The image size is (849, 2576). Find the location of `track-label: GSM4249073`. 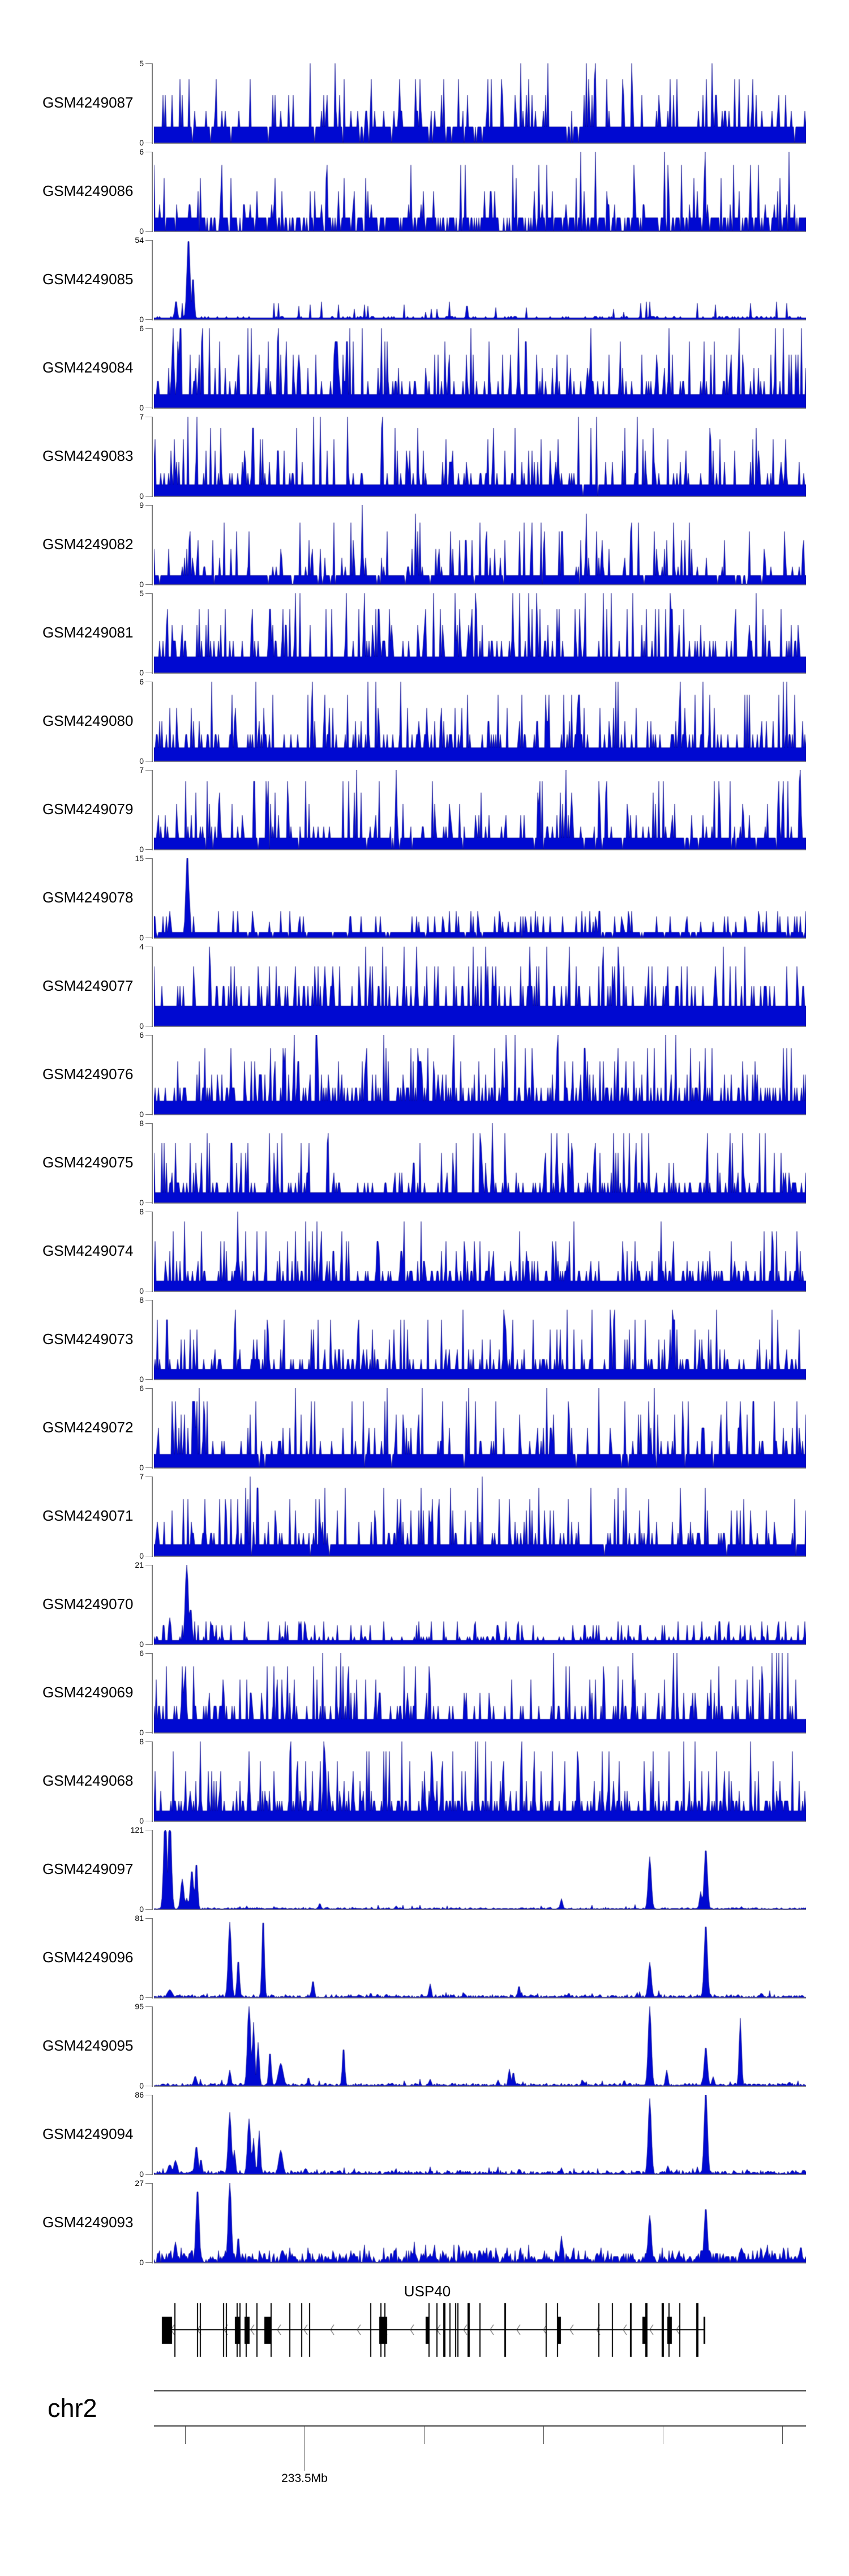

track-label: GSM4249073 is located at coordinates (88, 1338).